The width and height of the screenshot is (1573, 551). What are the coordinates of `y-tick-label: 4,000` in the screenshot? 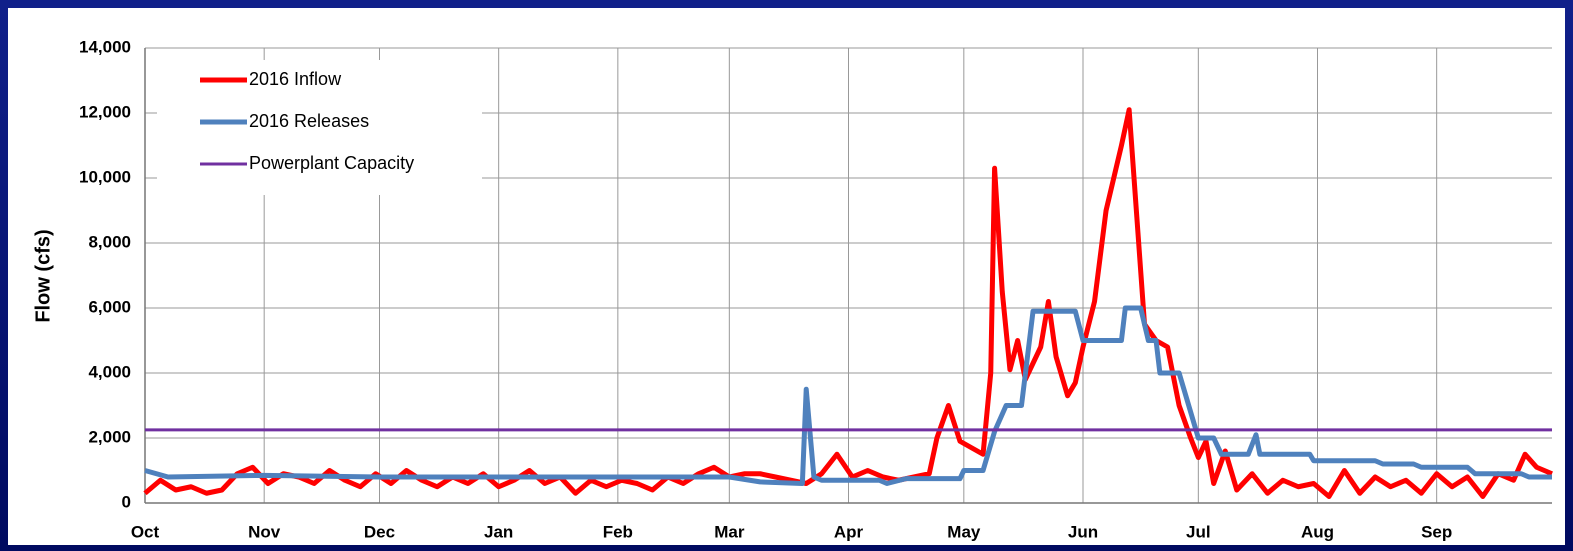 It's located at (109, 371).